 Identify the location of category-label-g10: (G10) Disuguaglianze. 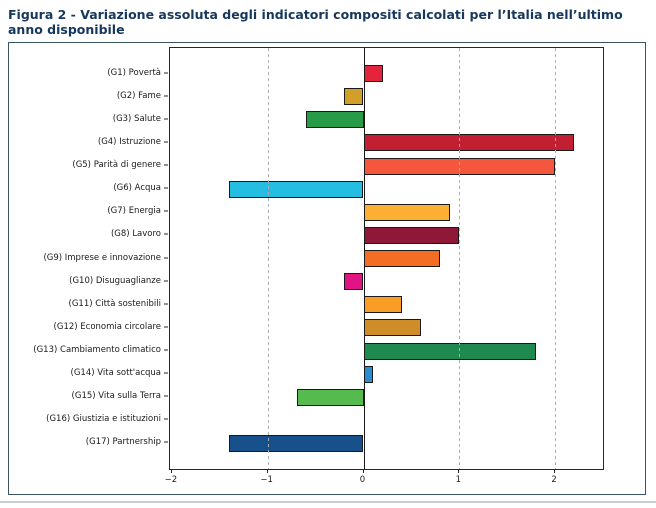
(115, 280).